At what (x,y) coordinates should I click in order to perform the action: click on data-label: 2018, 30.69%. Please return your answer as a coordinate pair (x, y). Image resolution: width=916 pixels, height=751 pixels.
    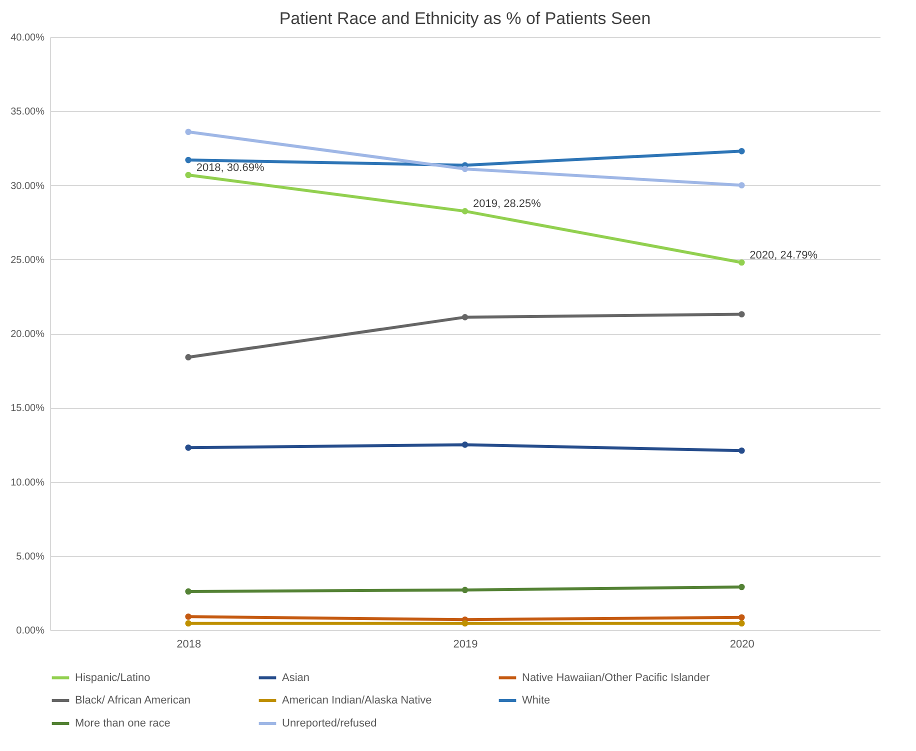
    Looking at the image, I should click on (230, 168).